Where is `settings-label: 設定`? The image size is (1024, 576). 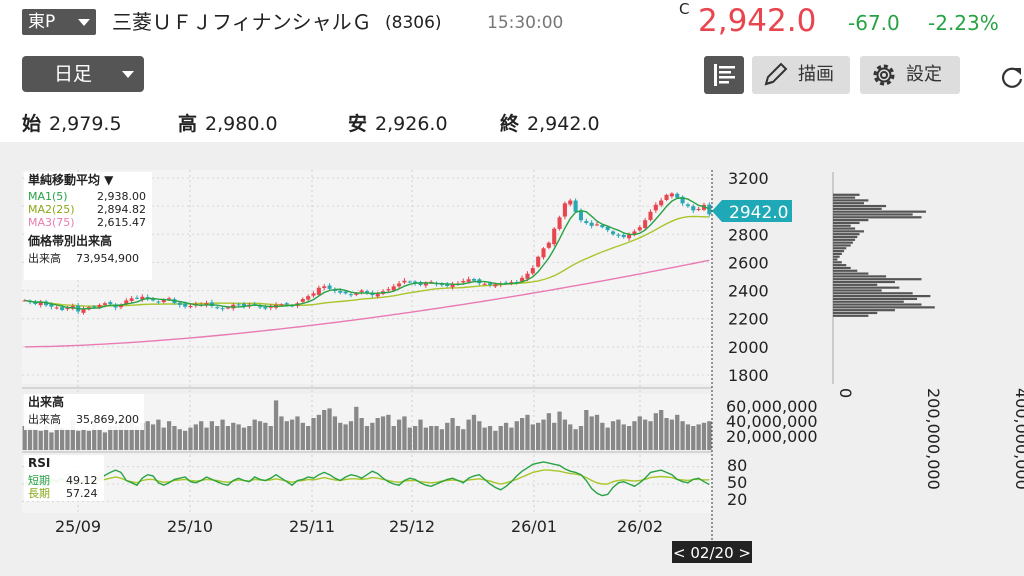 settings-label: 設定 is located at coordinates (924, 74).